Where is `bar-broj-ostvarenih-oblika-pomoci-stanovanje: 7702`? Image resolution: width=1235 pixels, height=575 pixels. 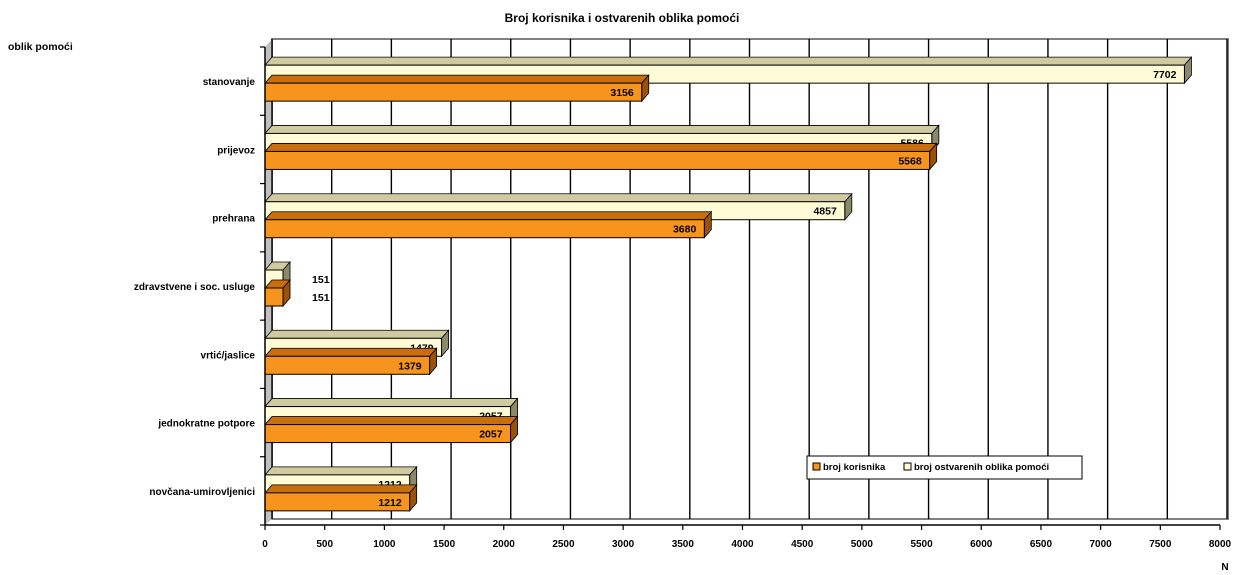
bar-broj-ostvarenih-oblika-pomoci-stanovanje: 7702 is located at coordinates (728, 70).